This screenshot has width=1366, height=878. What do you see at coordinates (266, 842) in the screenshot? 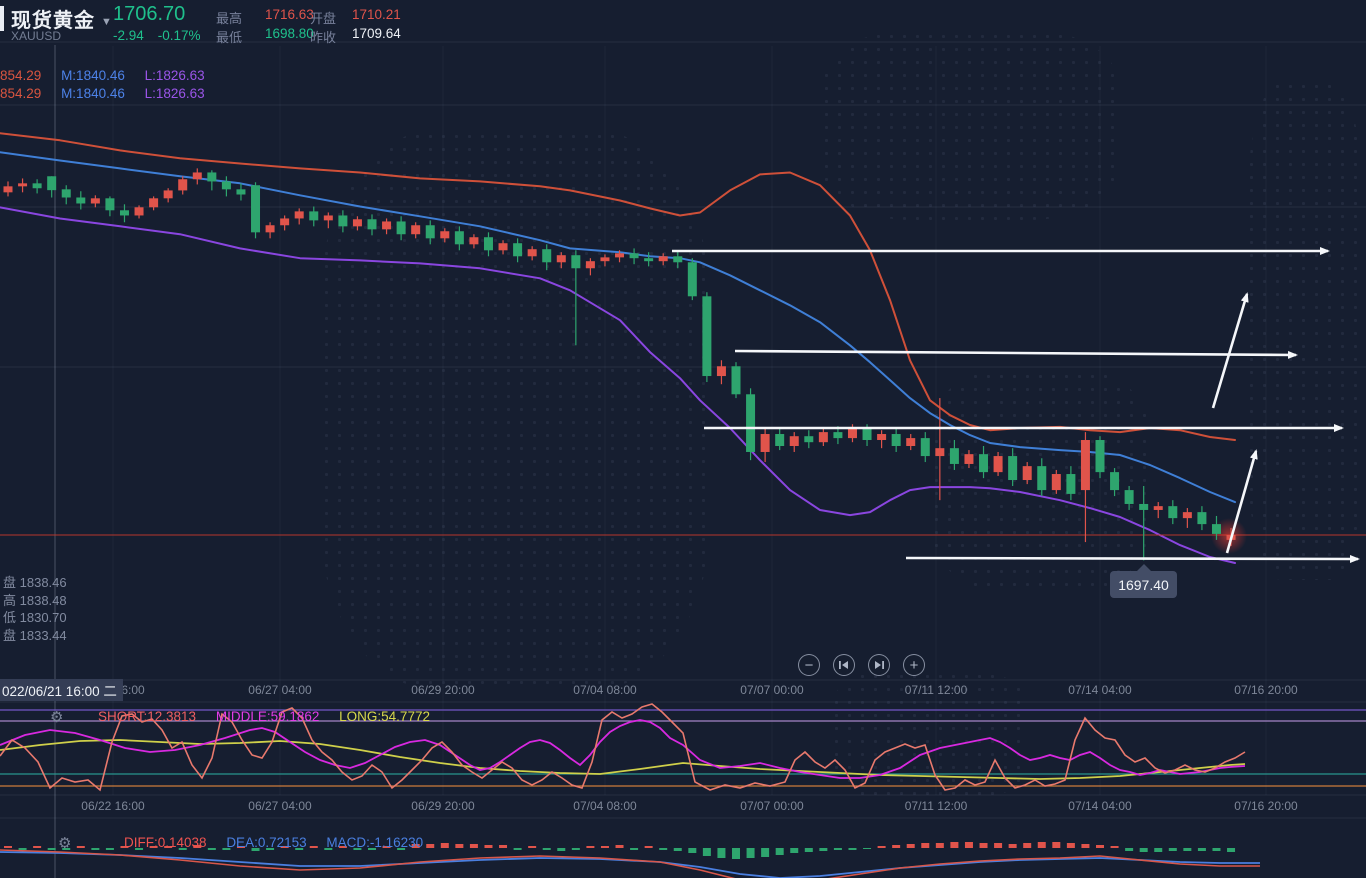
I see `macd-dea-value: DEA:0.72153` at bounding box center [266, 842].